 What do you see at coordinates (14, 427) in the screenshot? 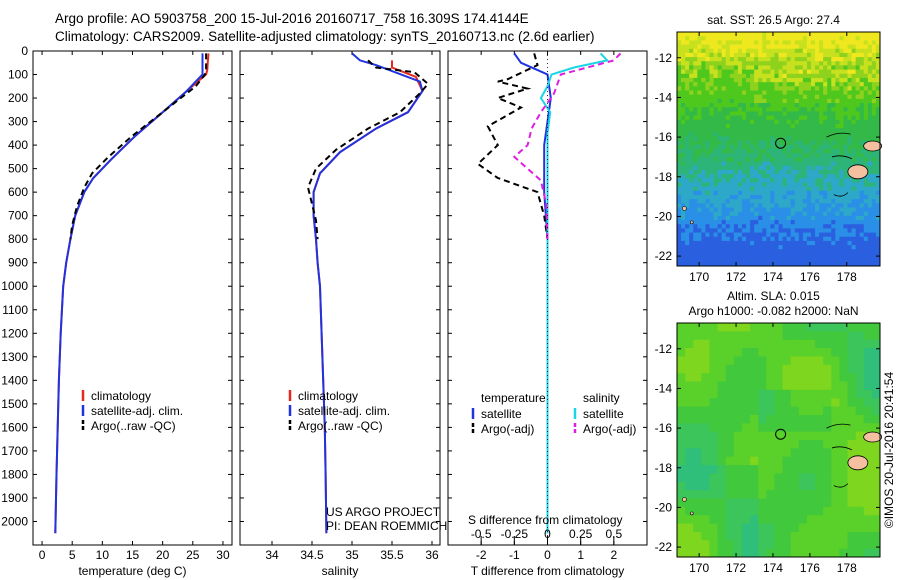
I see `depth-tick-label: 1600` at bounding box center [14, 427].